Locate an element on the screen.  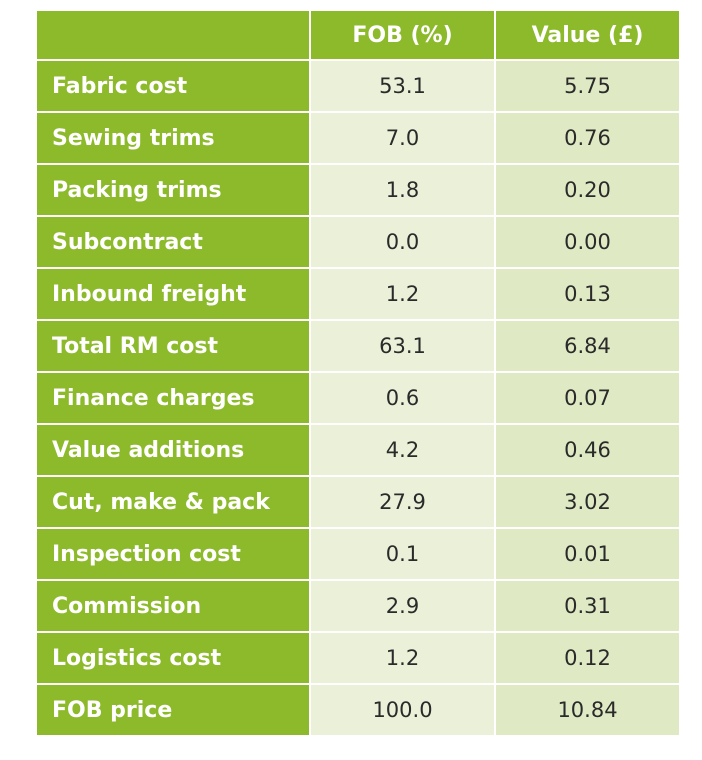
table-row: Logistics cost 1.2 0.12 is located at coordinates (358, 658).